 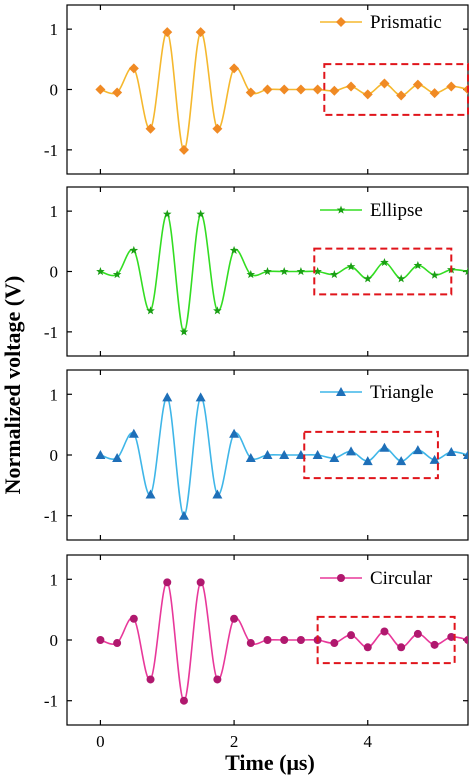 What do you see at coordinates (401, 578) in the screenshot?
I see `legend-label: Circular` at bounding box center [401, 578].